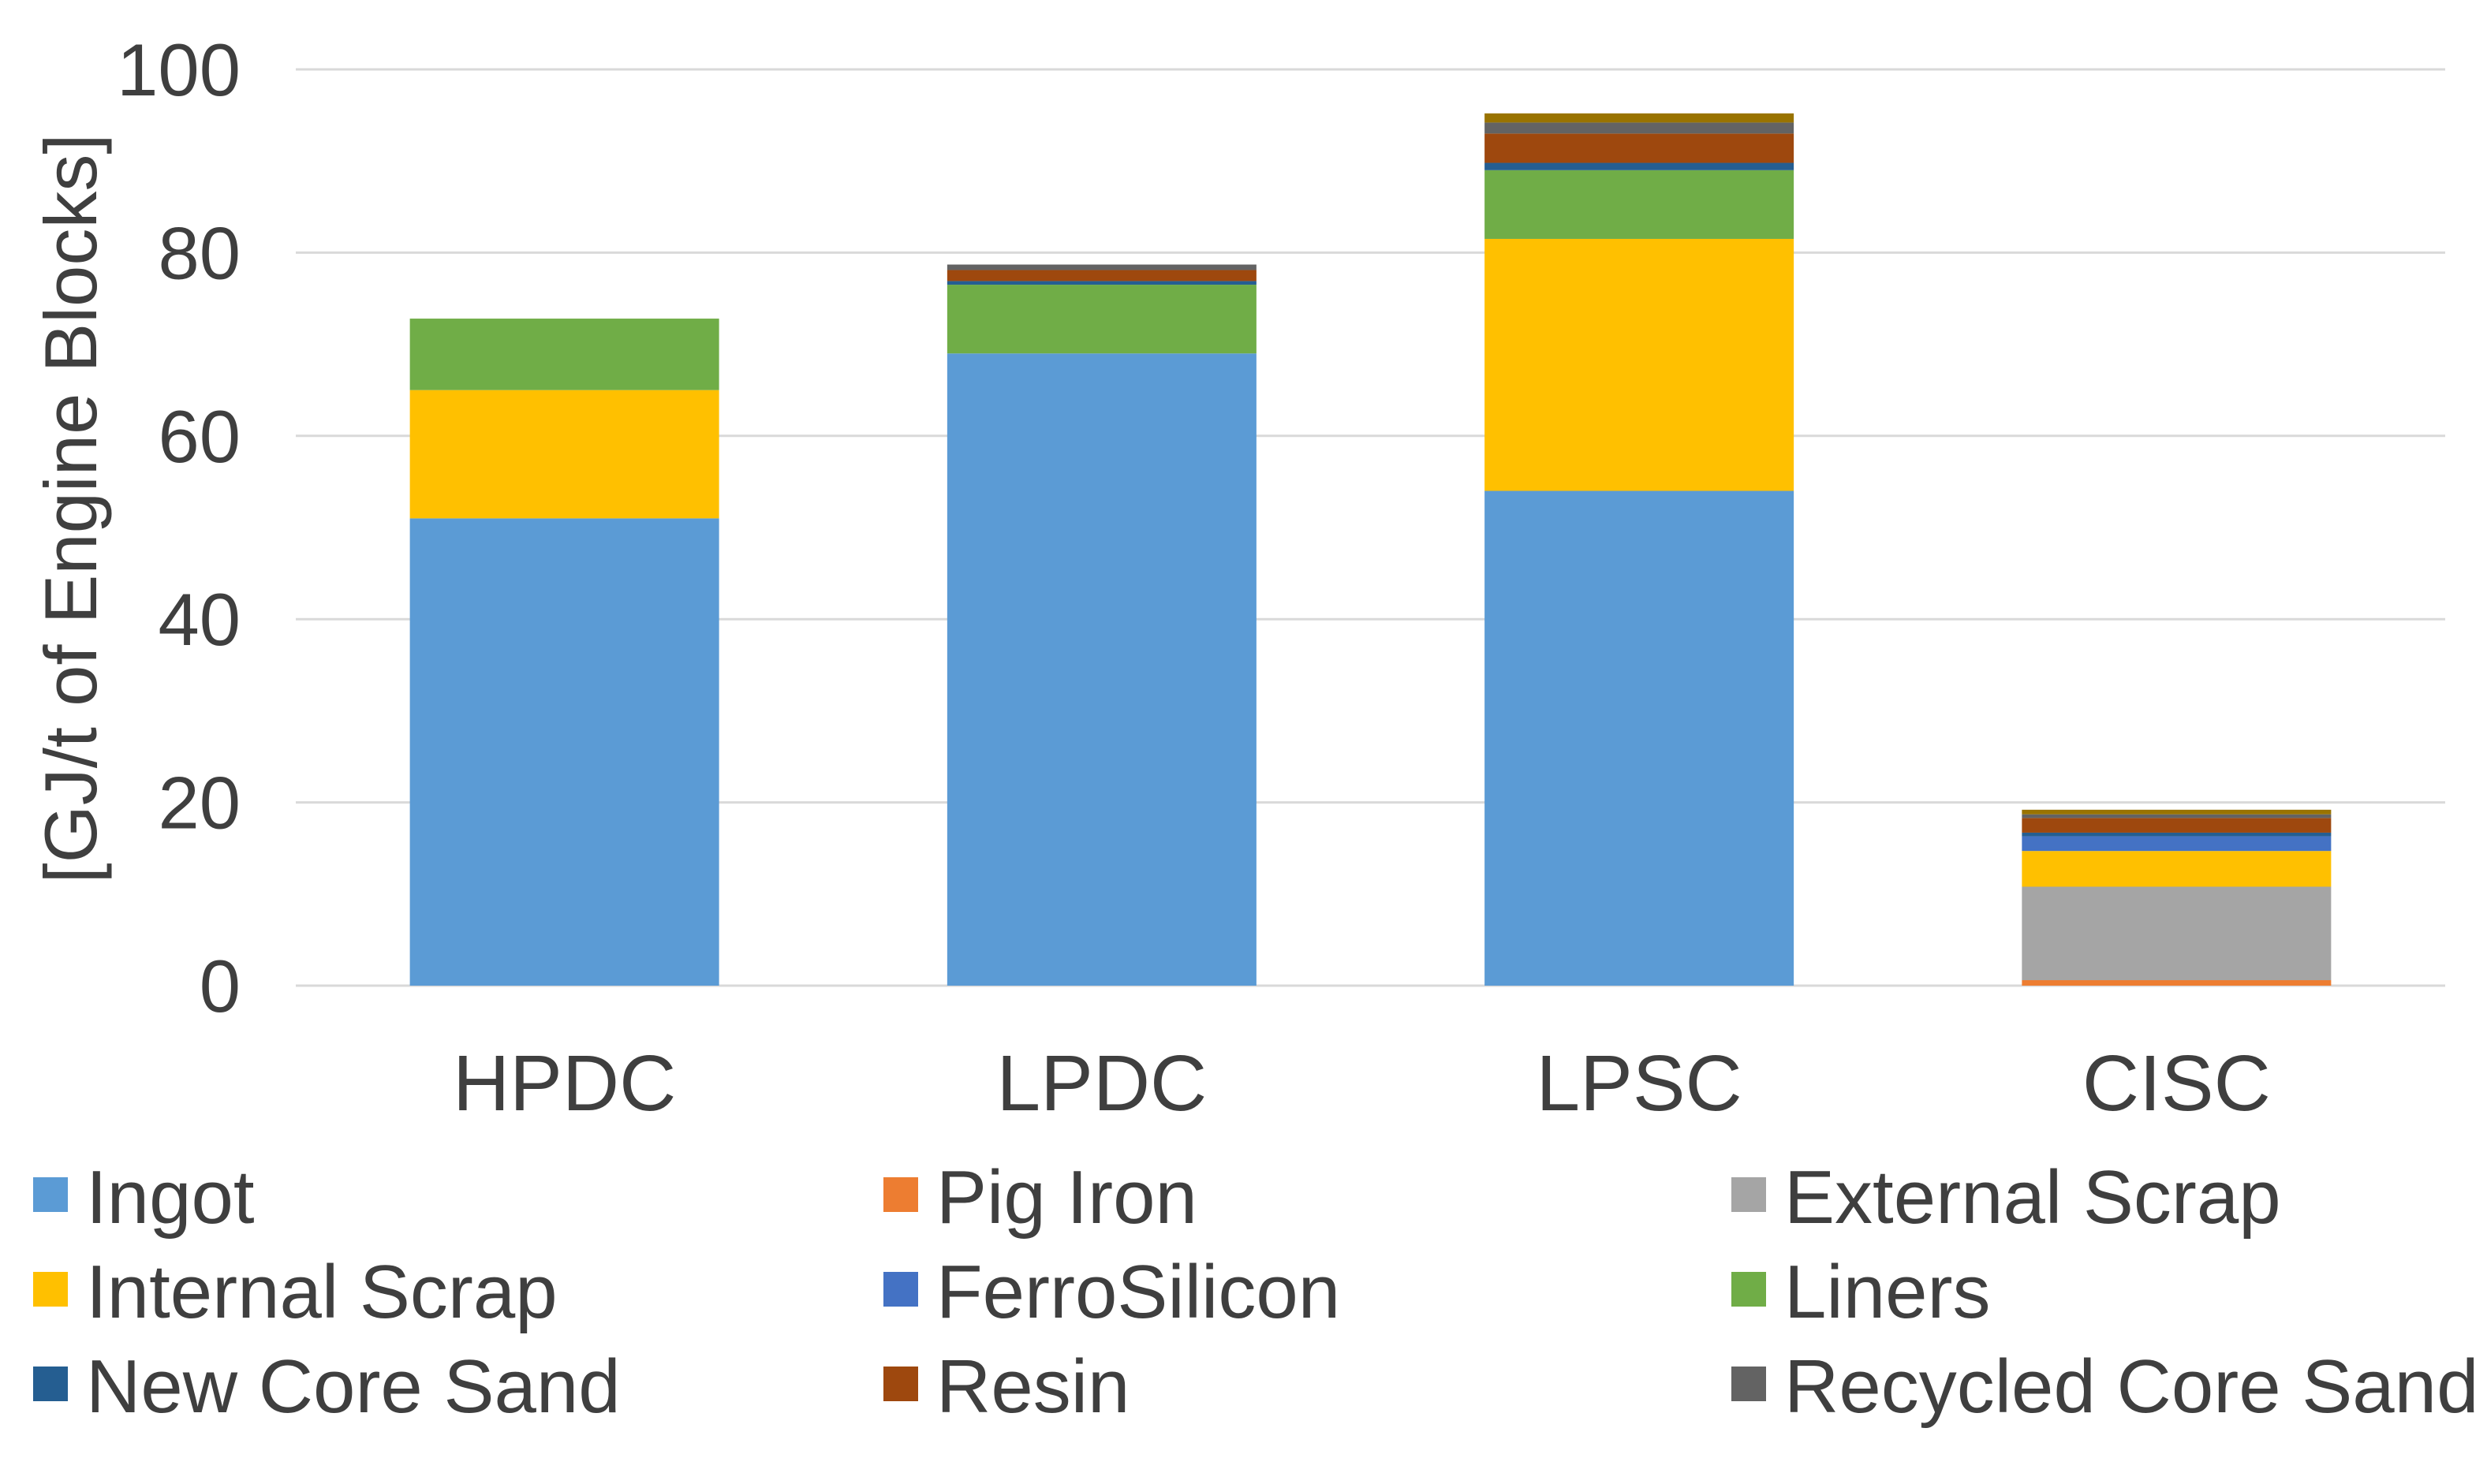 The height and width of the screenshot is (1484, 2487). I want to click on legend-label-ingot: Ingot, so click(170, 1197).